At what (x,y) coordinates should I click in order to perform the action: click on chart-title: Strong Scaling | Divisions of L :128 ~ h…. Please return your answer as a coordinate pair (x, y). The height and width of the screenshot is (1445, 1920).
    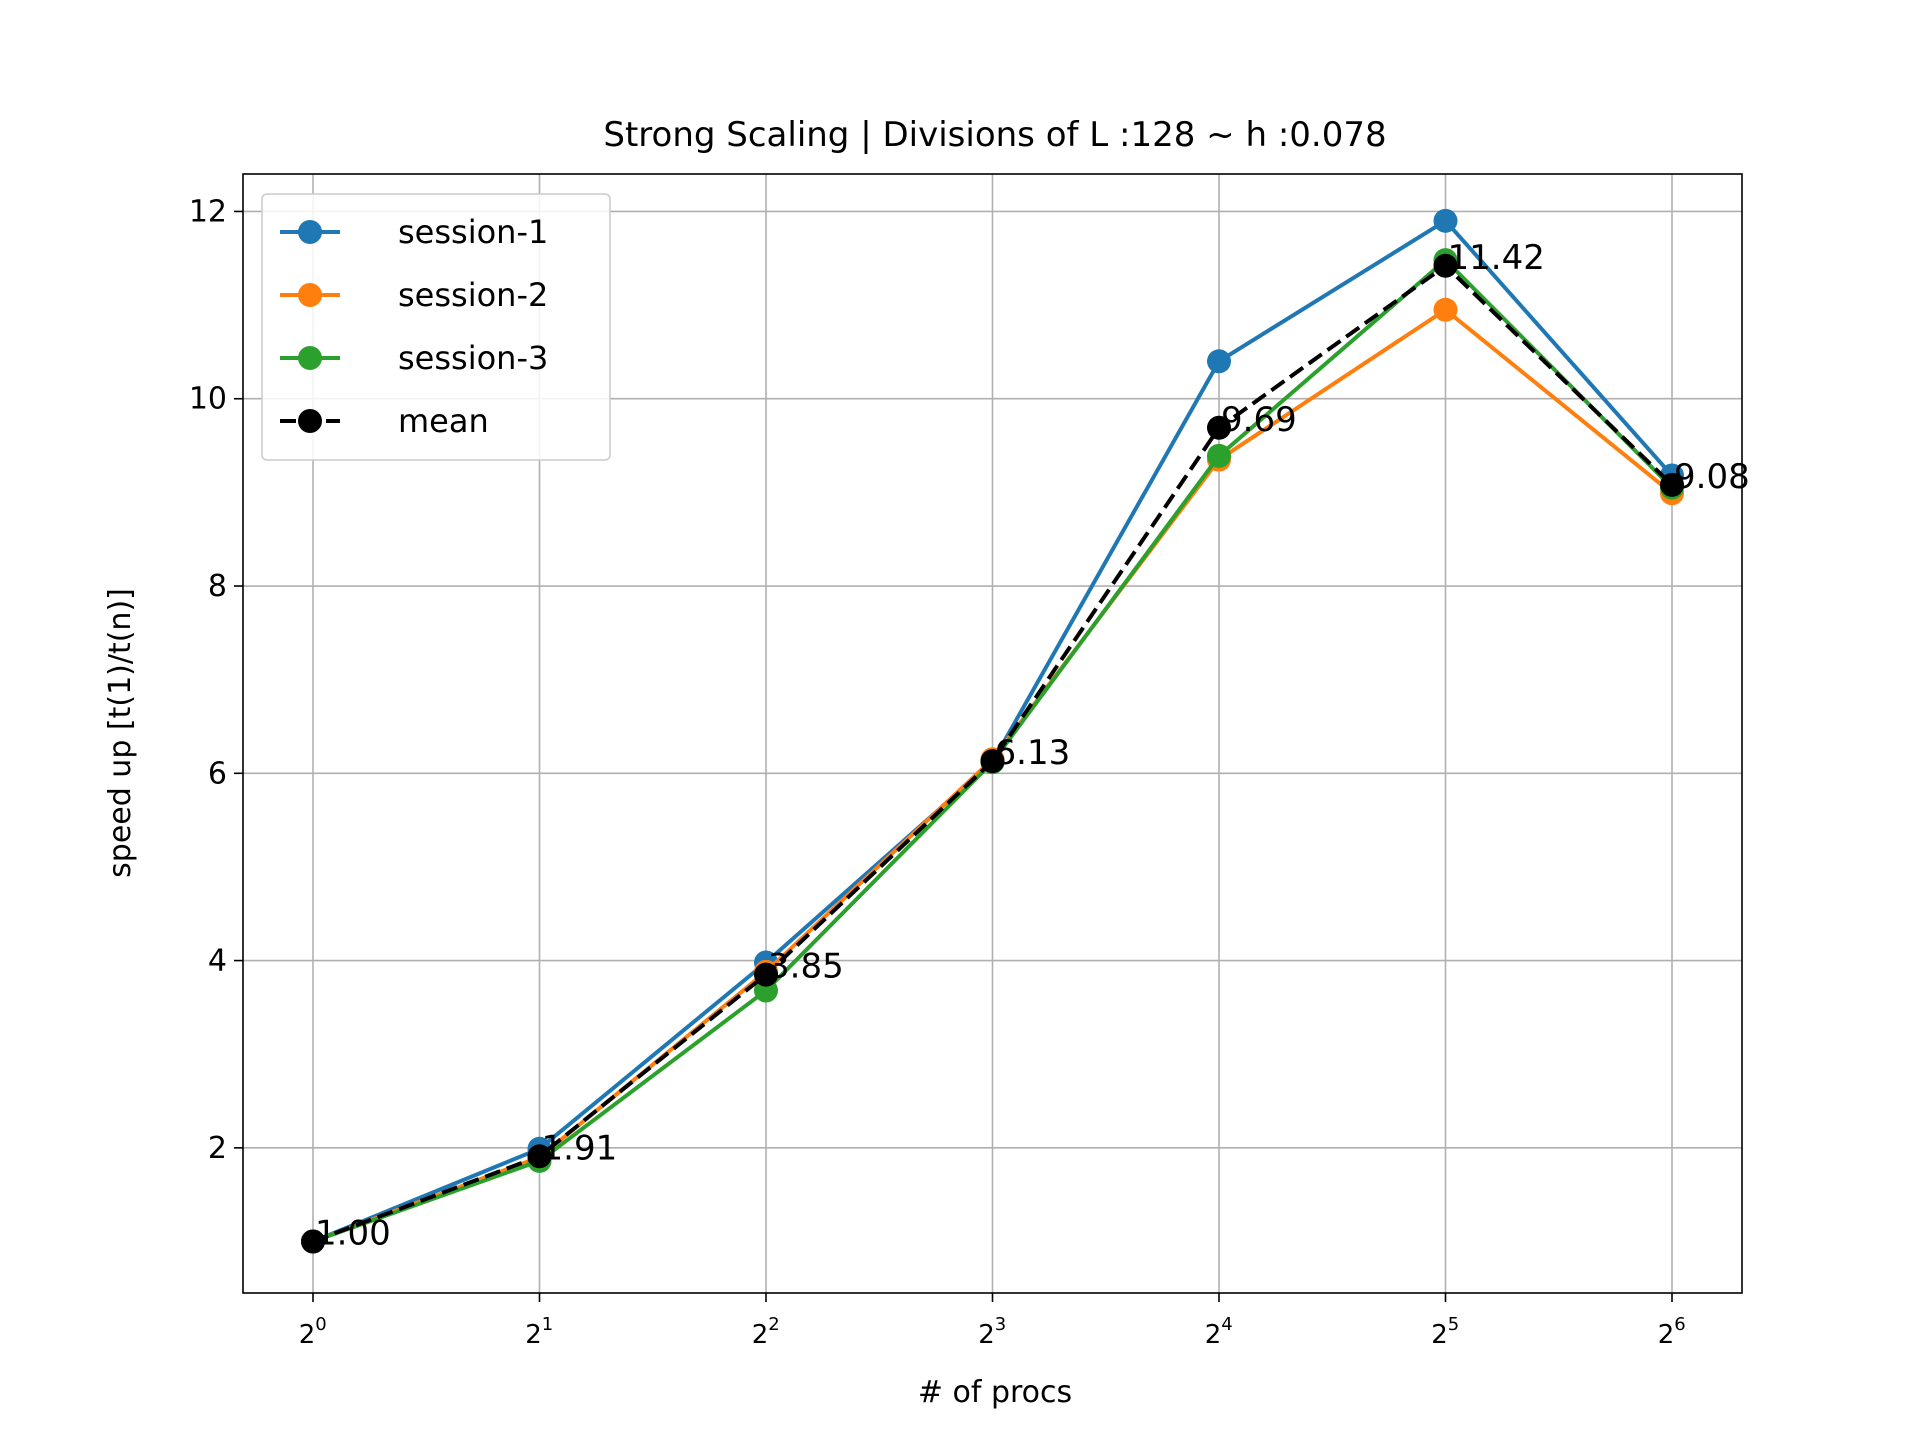
    Looking at the image, I should click on (994, 135).